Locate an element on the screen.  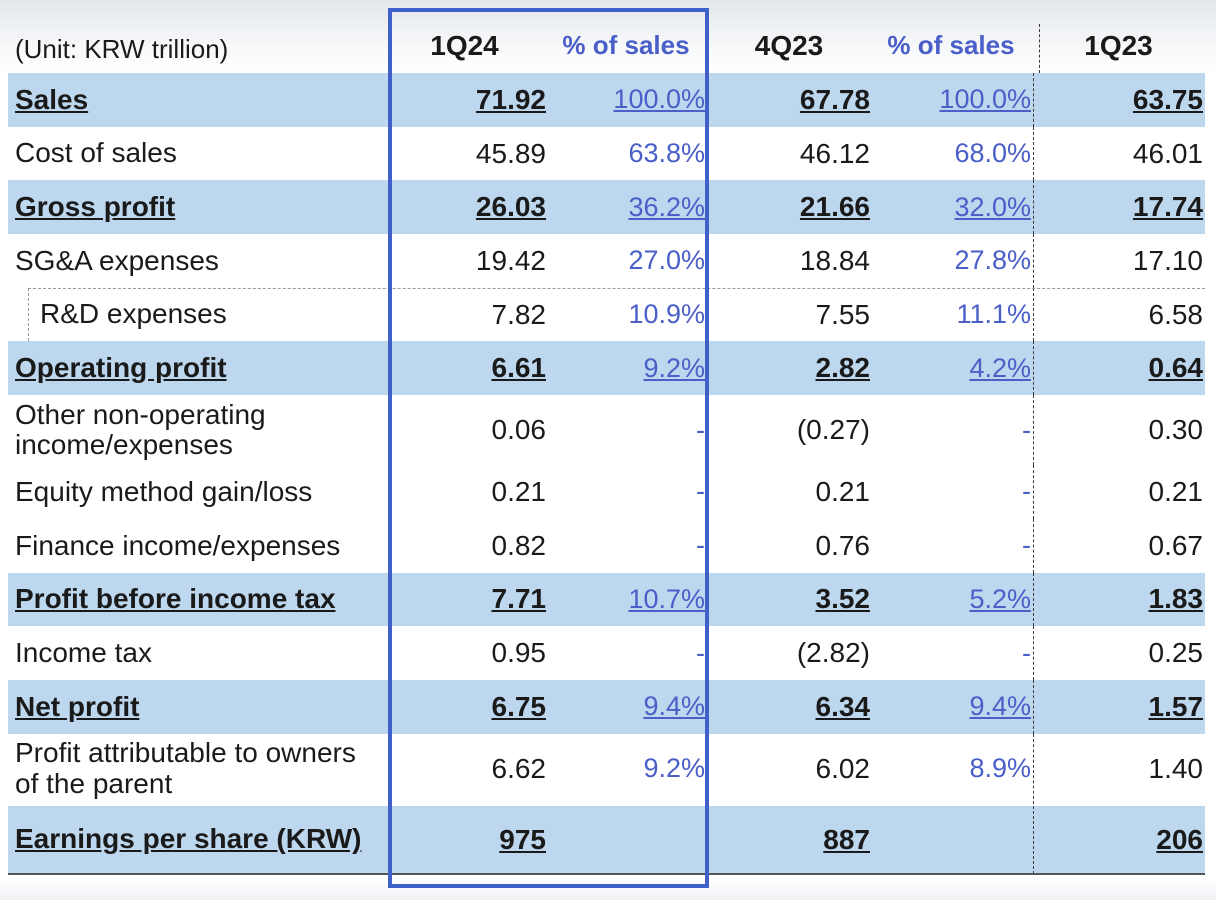
column-header-1q24: 1Q24 is located at coordinates (464, 45).